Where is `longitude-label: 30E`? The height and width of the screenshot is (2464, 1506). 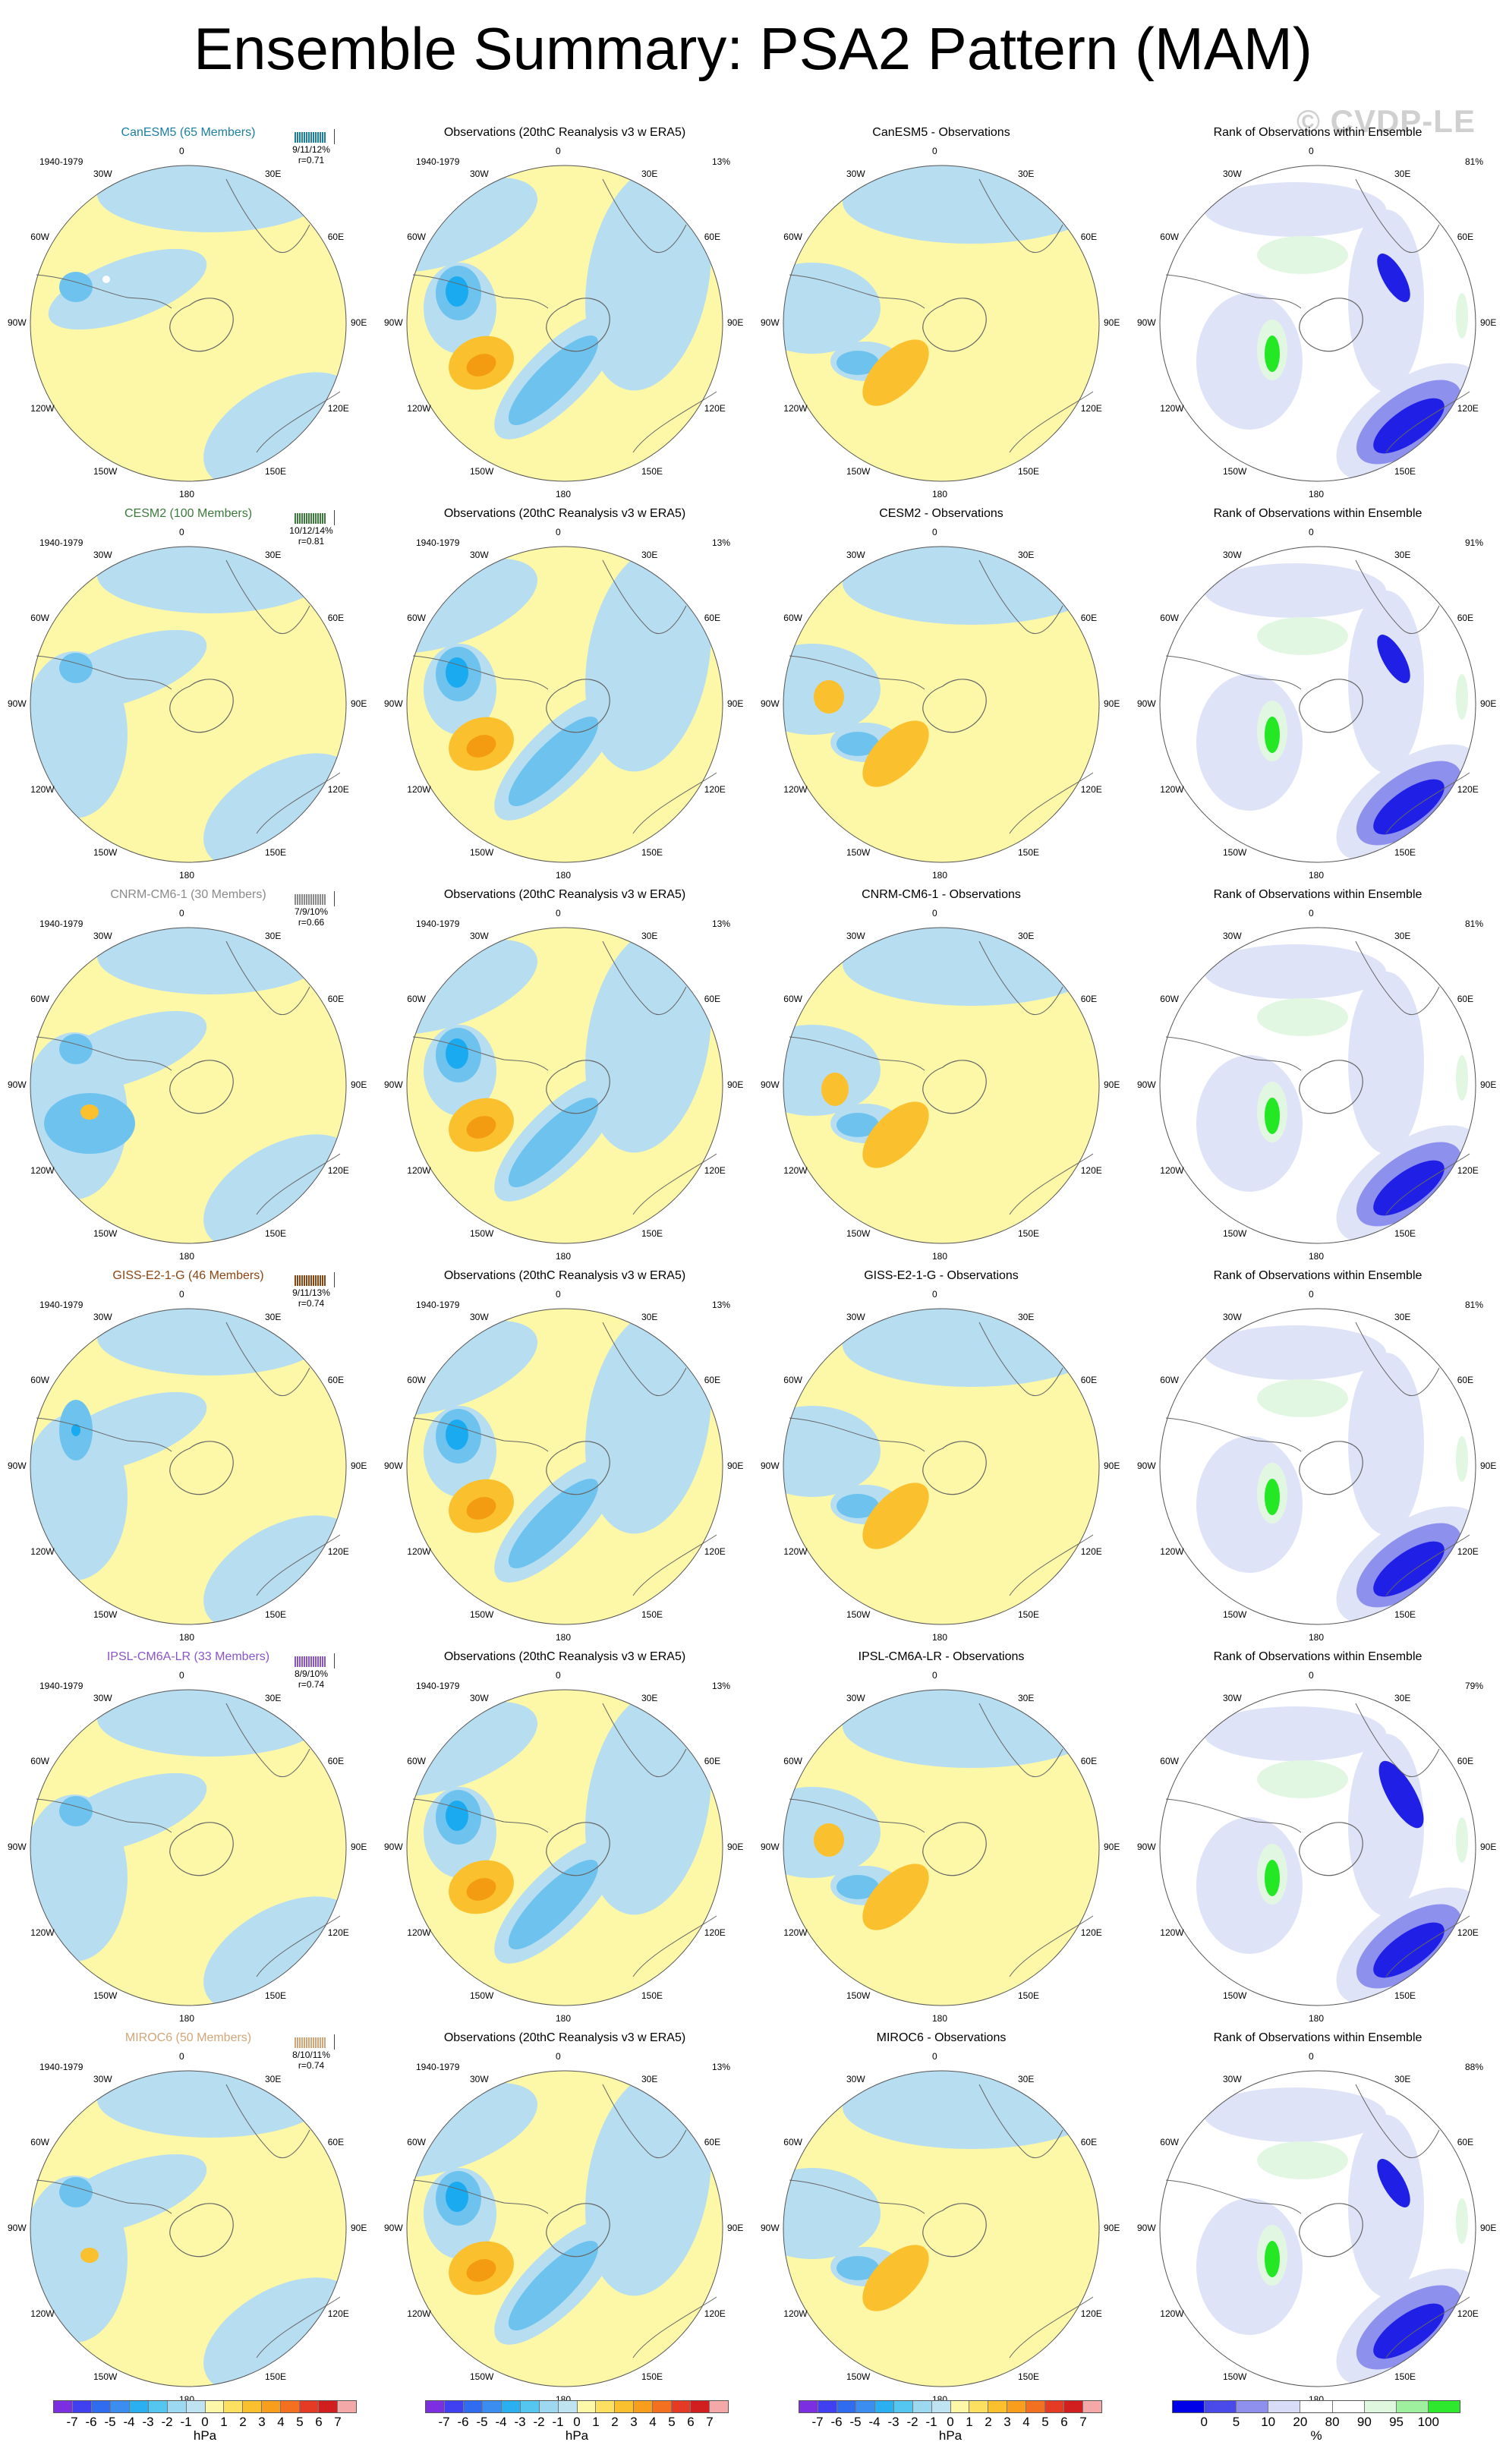
longitude-label: 30E is located at coordinates (273, 1318).